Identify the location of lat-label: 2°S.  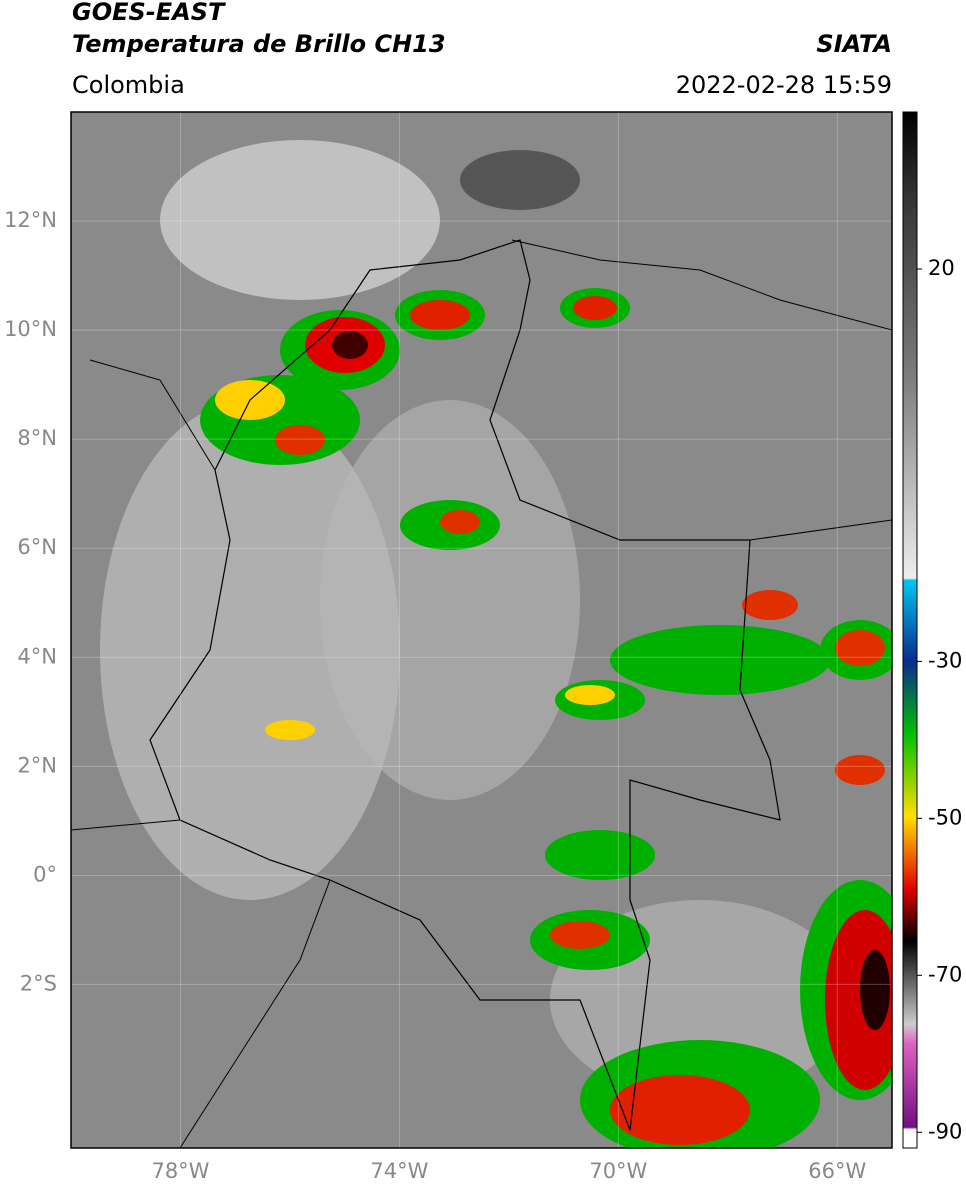
(38, 983).